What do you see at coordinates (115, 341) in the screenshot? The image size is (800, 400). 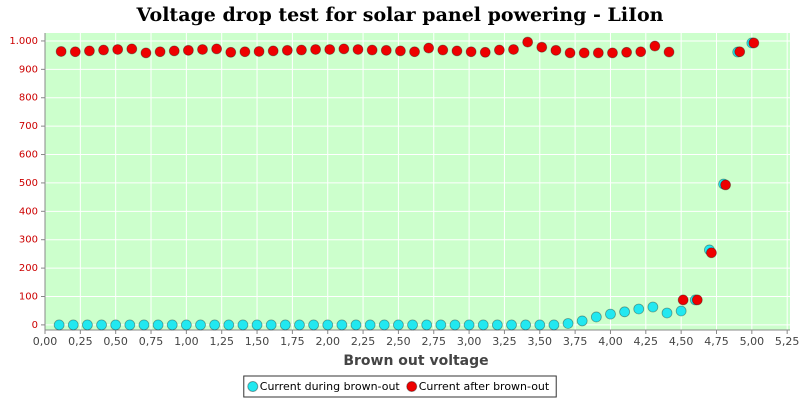 I see `x-tick-label: 0,50` at bounding box center [115, 341].